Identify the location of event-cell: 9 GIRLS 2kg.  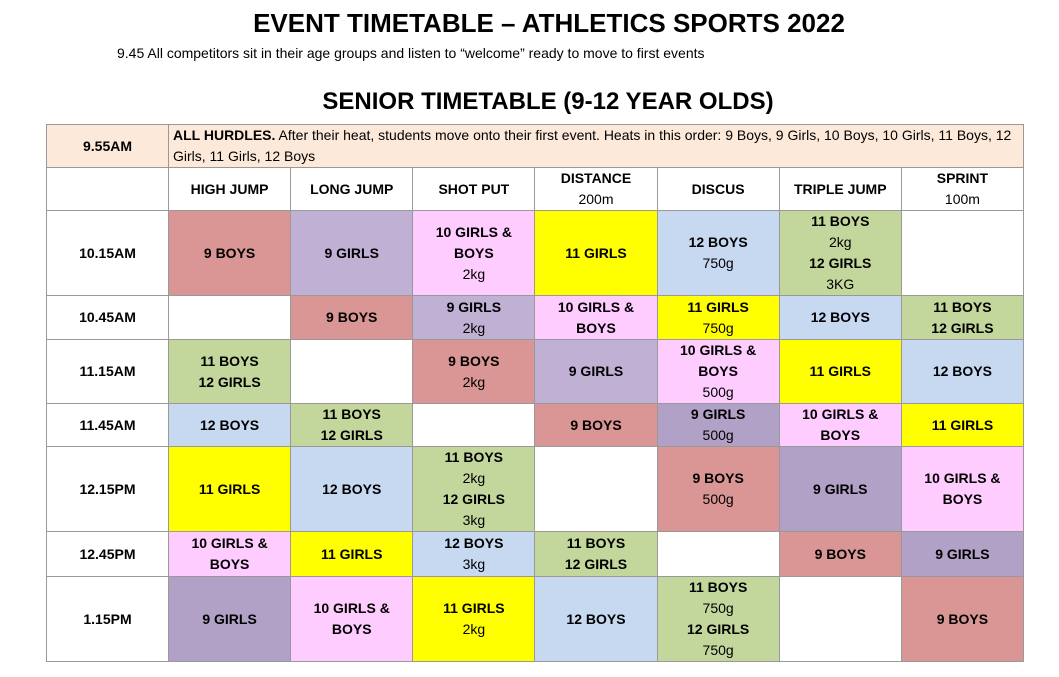
(474, 317).